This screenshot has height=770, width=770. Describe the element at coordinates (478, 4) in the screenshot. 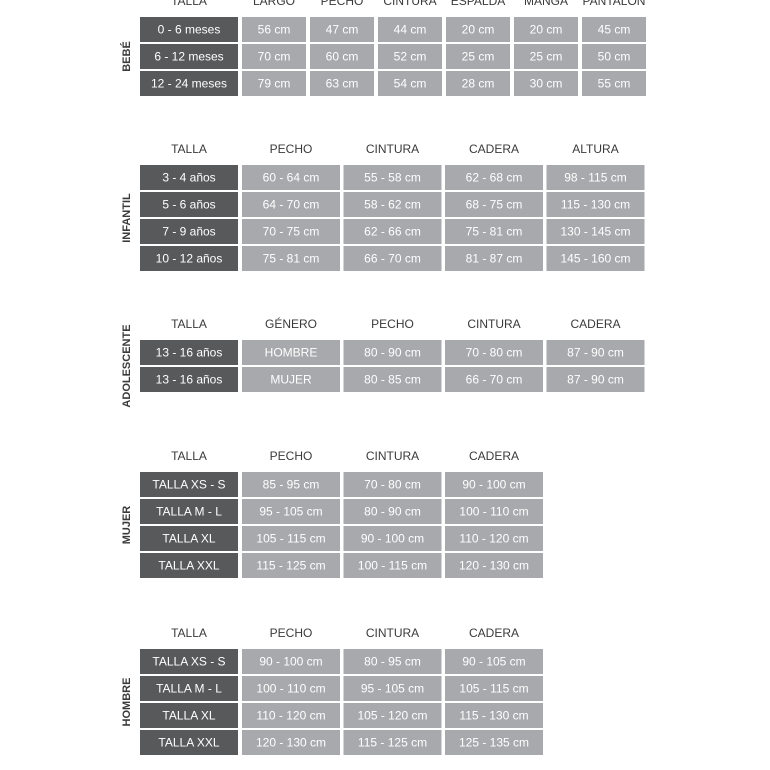

I see `column-header: ESPALDA` at that location.